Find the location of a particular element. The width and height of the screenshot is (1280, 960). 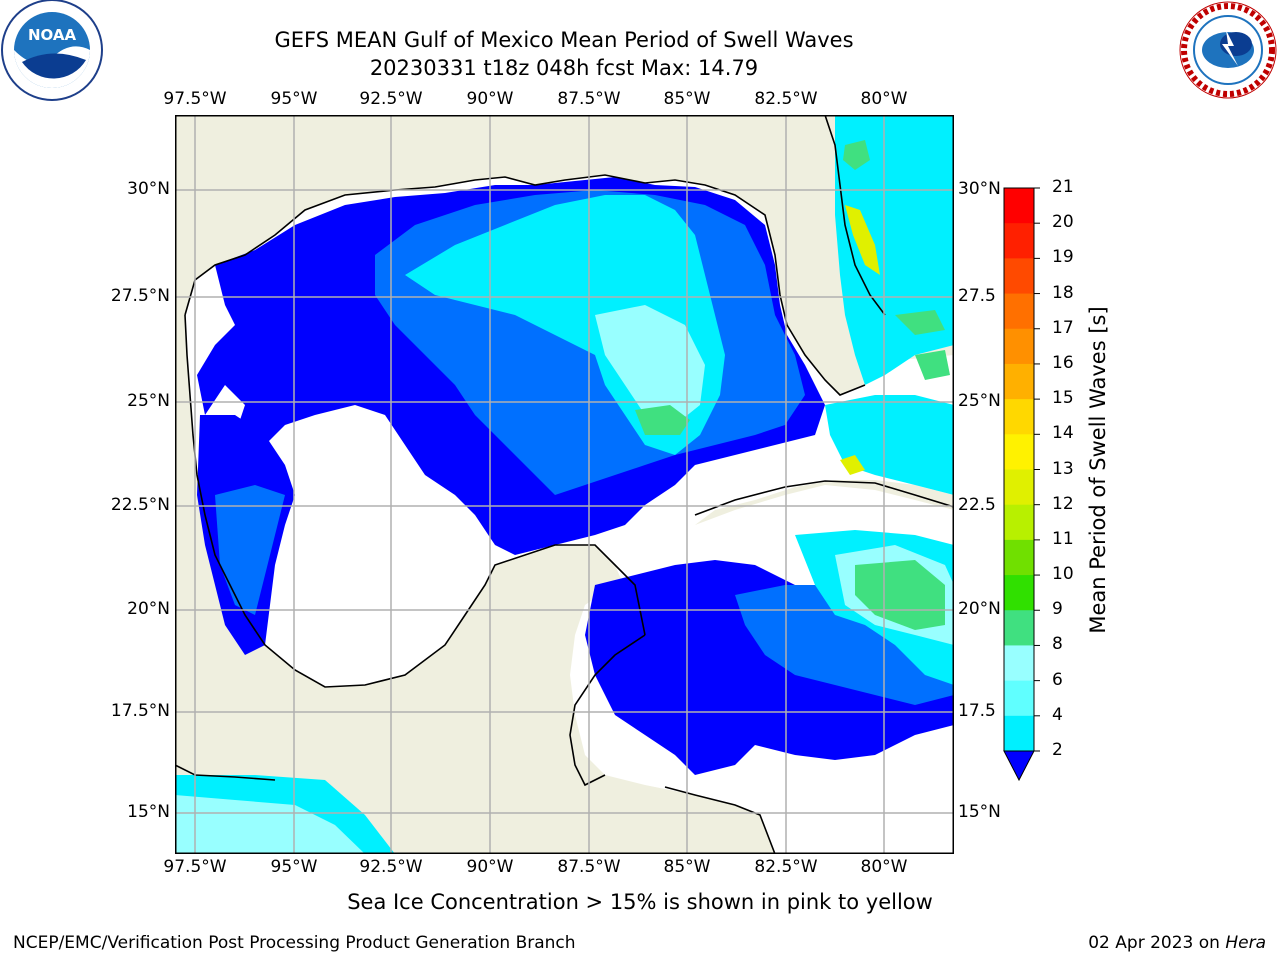

lat-label-right: 22.5 is located at coordinates (977, 505).